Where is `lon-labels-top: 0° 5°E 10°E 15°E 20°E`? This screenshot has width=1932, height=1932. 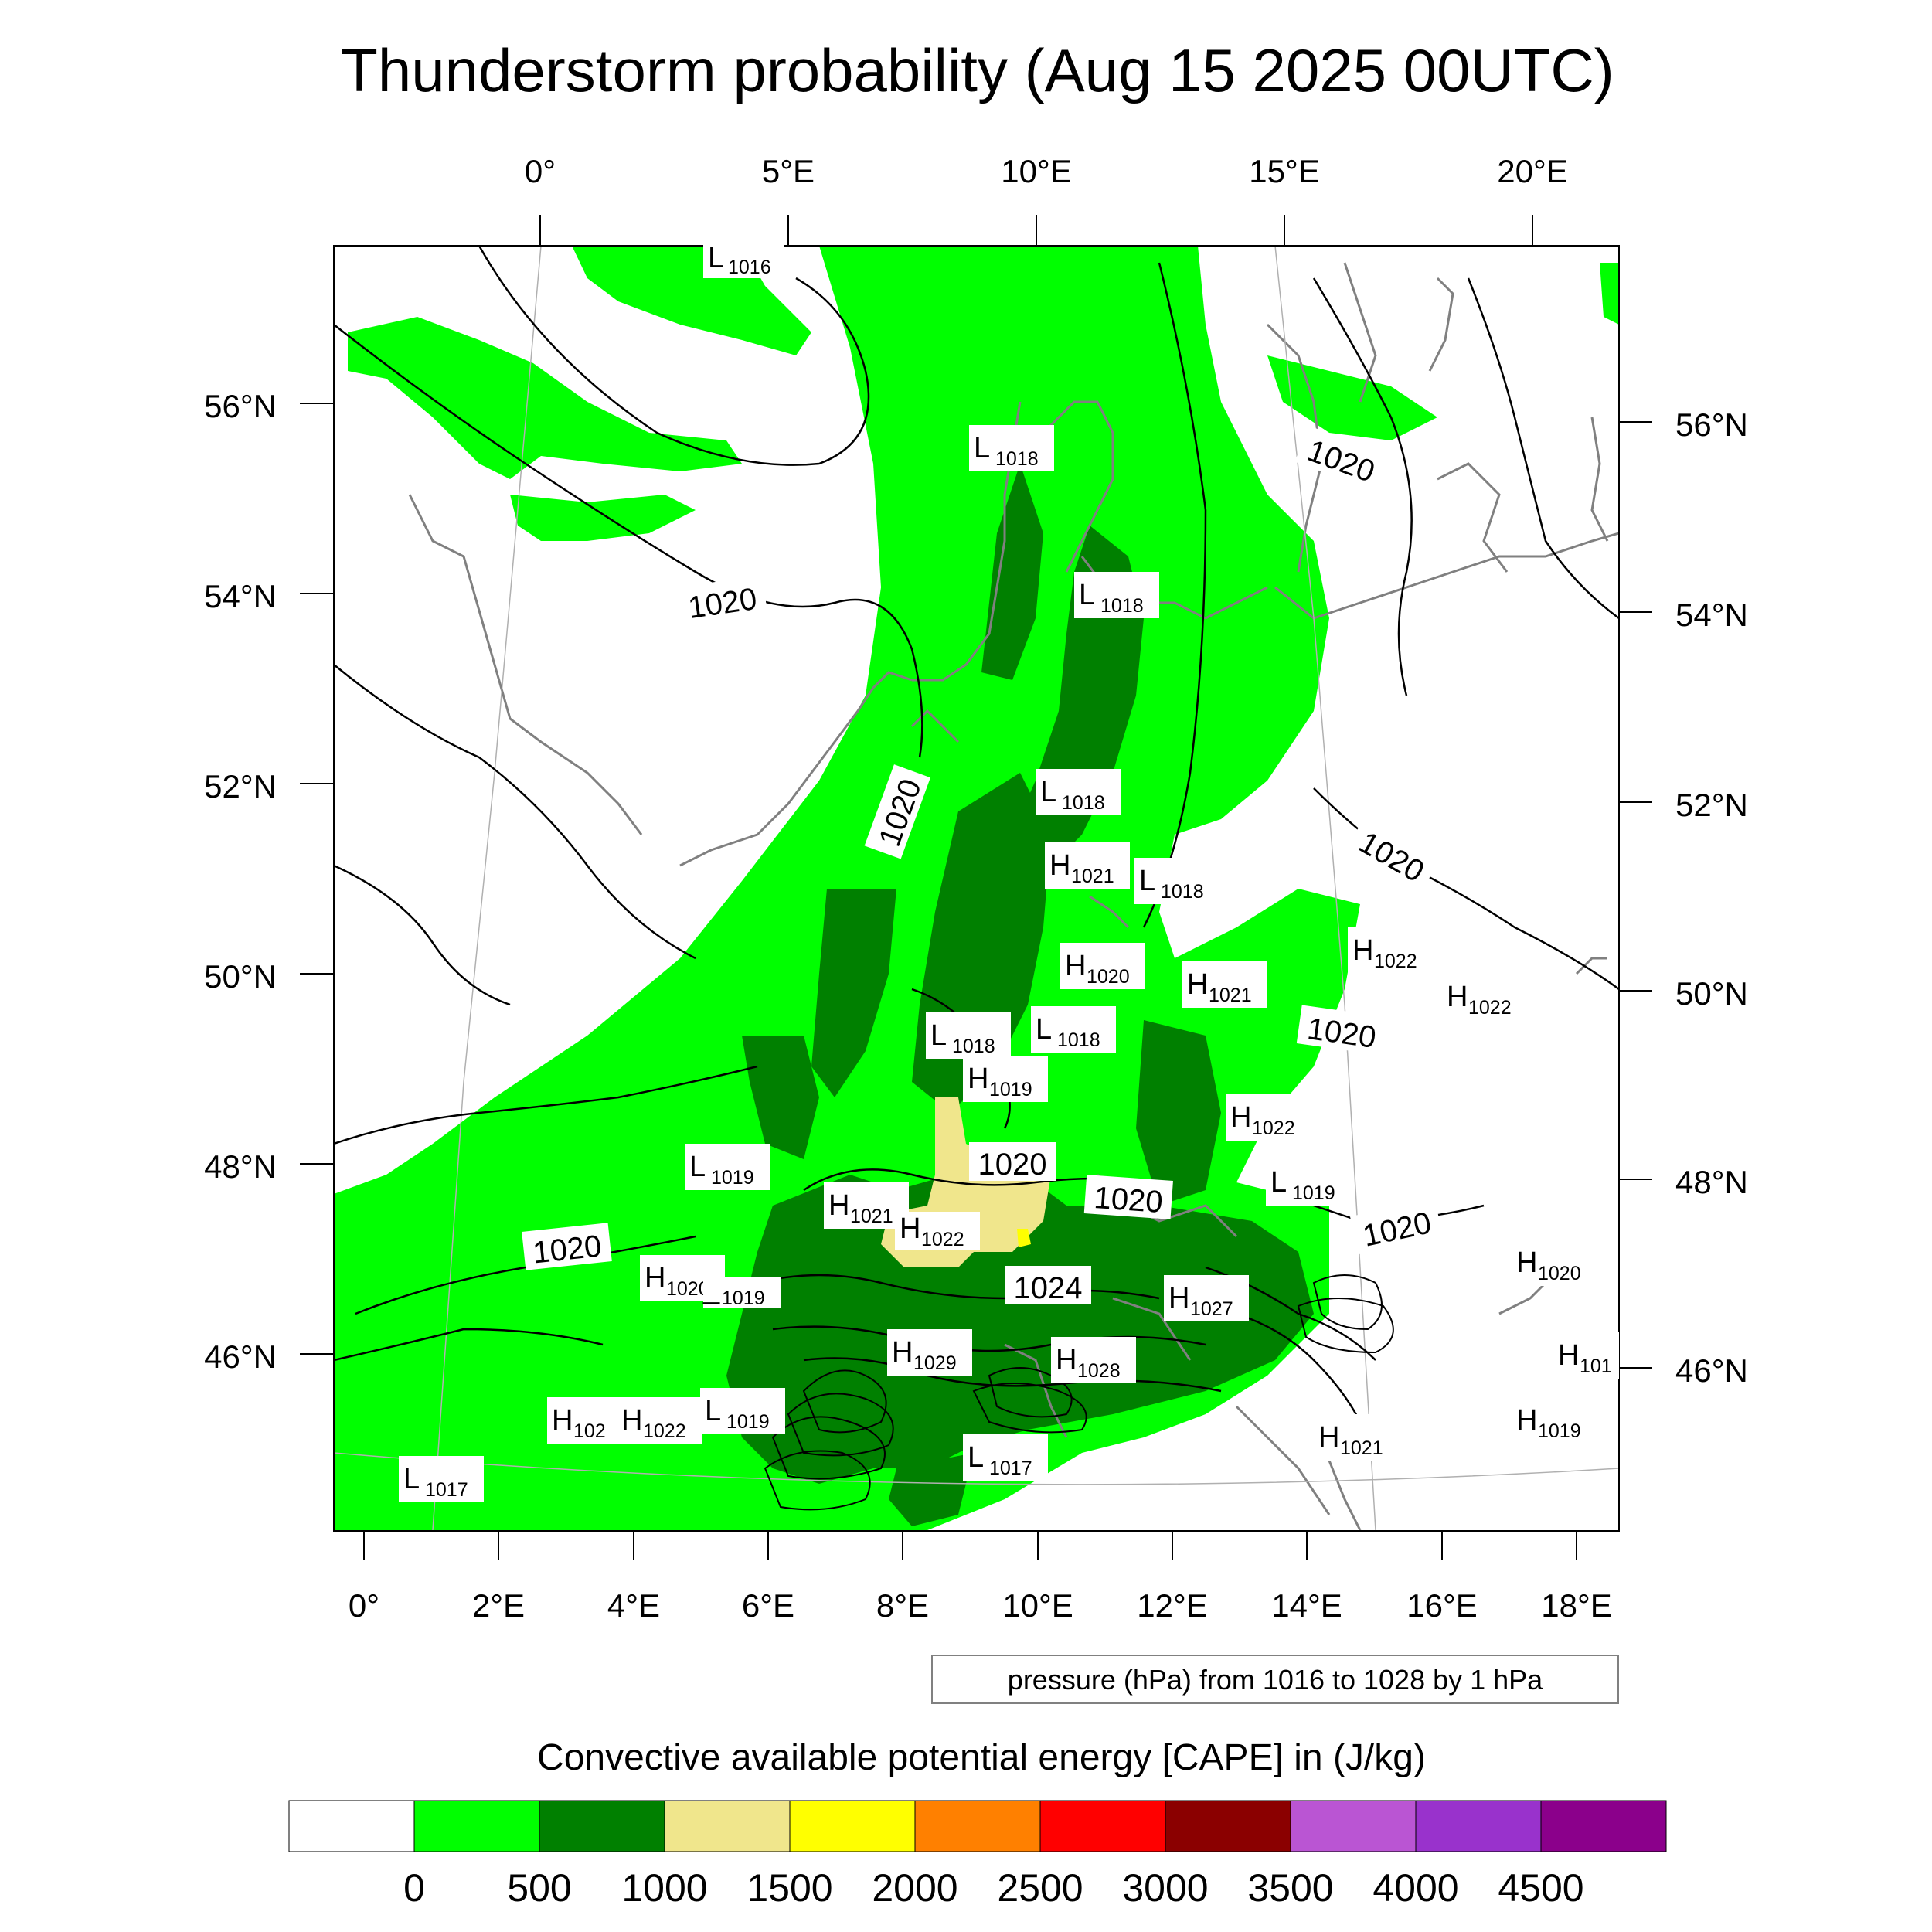 lon-labels-top: 0° 5°E 10°E 15°E 20°E is located at coordinates (1047, 171).